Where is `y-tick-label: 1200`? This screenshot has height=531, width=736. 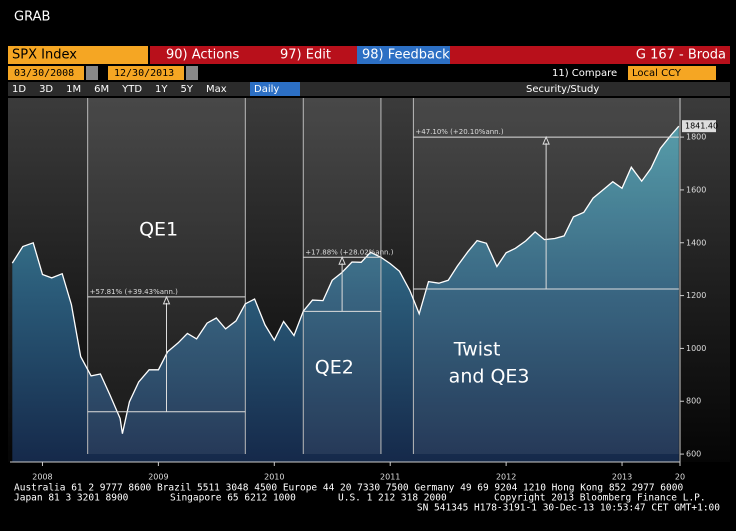
y-tick-label: 1200 is located at coordinates (696, 295).